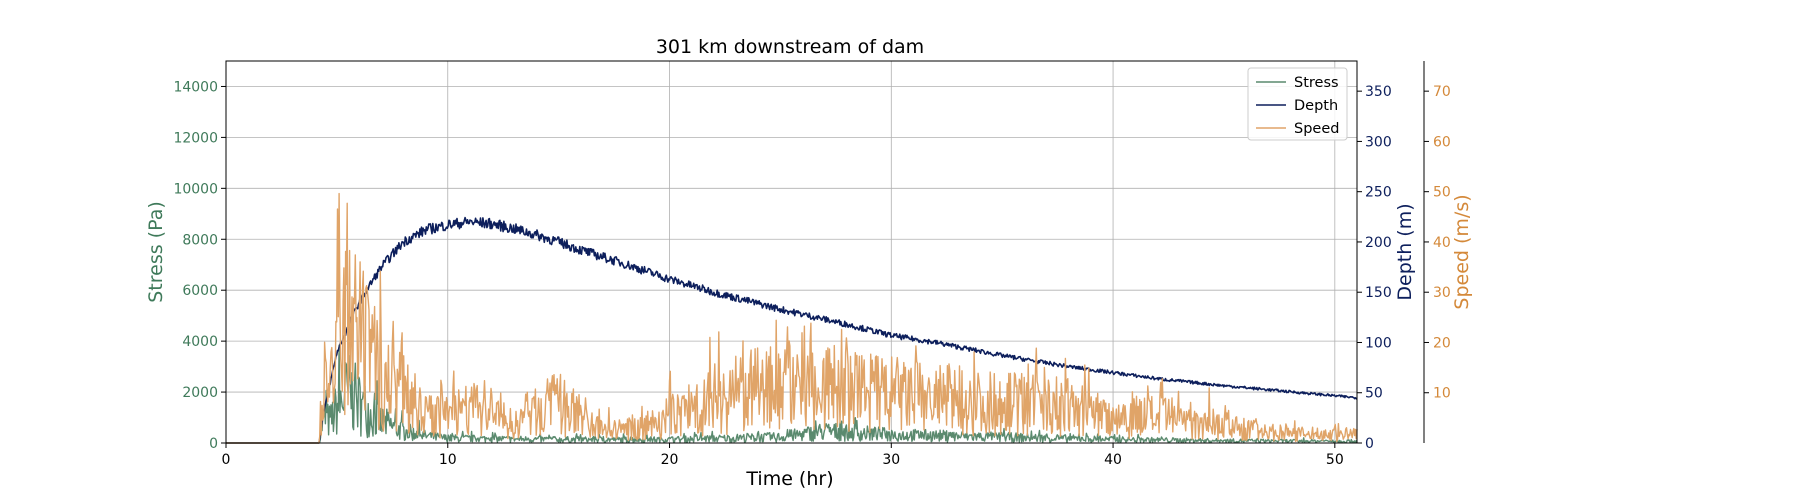 This screenshot has height=504, width=1800. What do you see at coordinates (1378, 142) in the screenshot?
I see `depth-tick-label: 300` at bounding box center [1378, 142].